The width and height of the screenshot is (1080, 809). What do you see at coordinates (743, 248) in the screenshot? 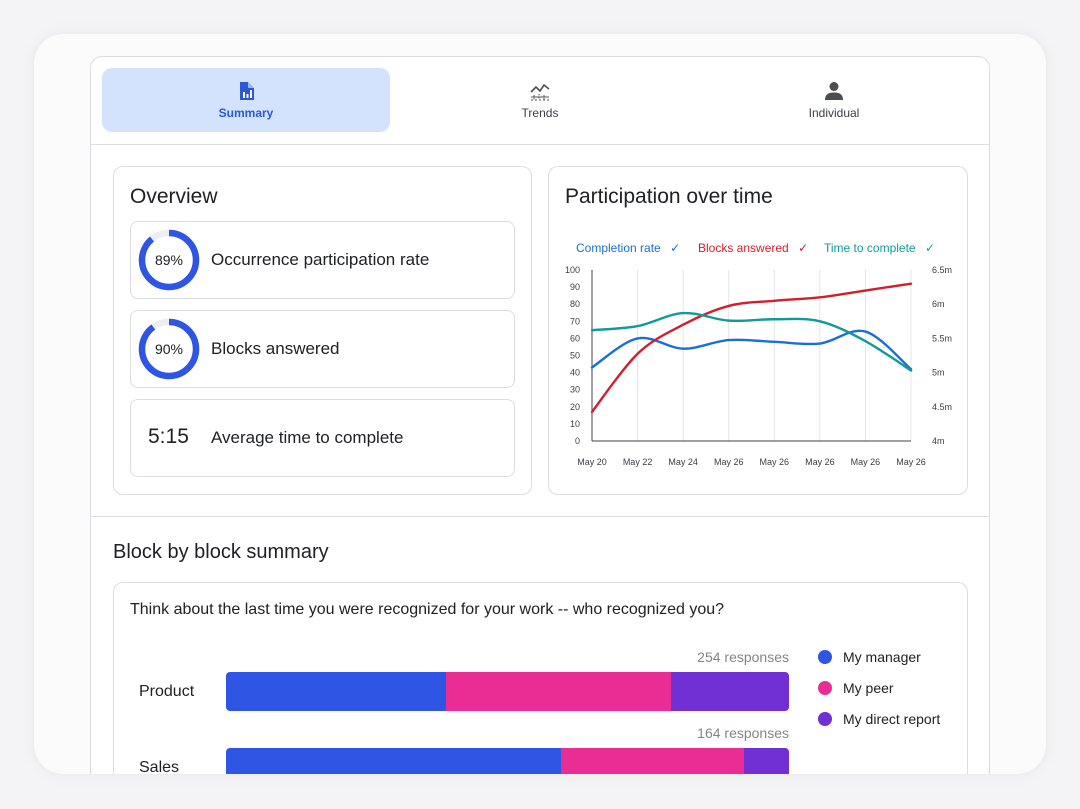
I see `legend-blocks-answered-label: Blocks answered` at bounding box center [743, 248].